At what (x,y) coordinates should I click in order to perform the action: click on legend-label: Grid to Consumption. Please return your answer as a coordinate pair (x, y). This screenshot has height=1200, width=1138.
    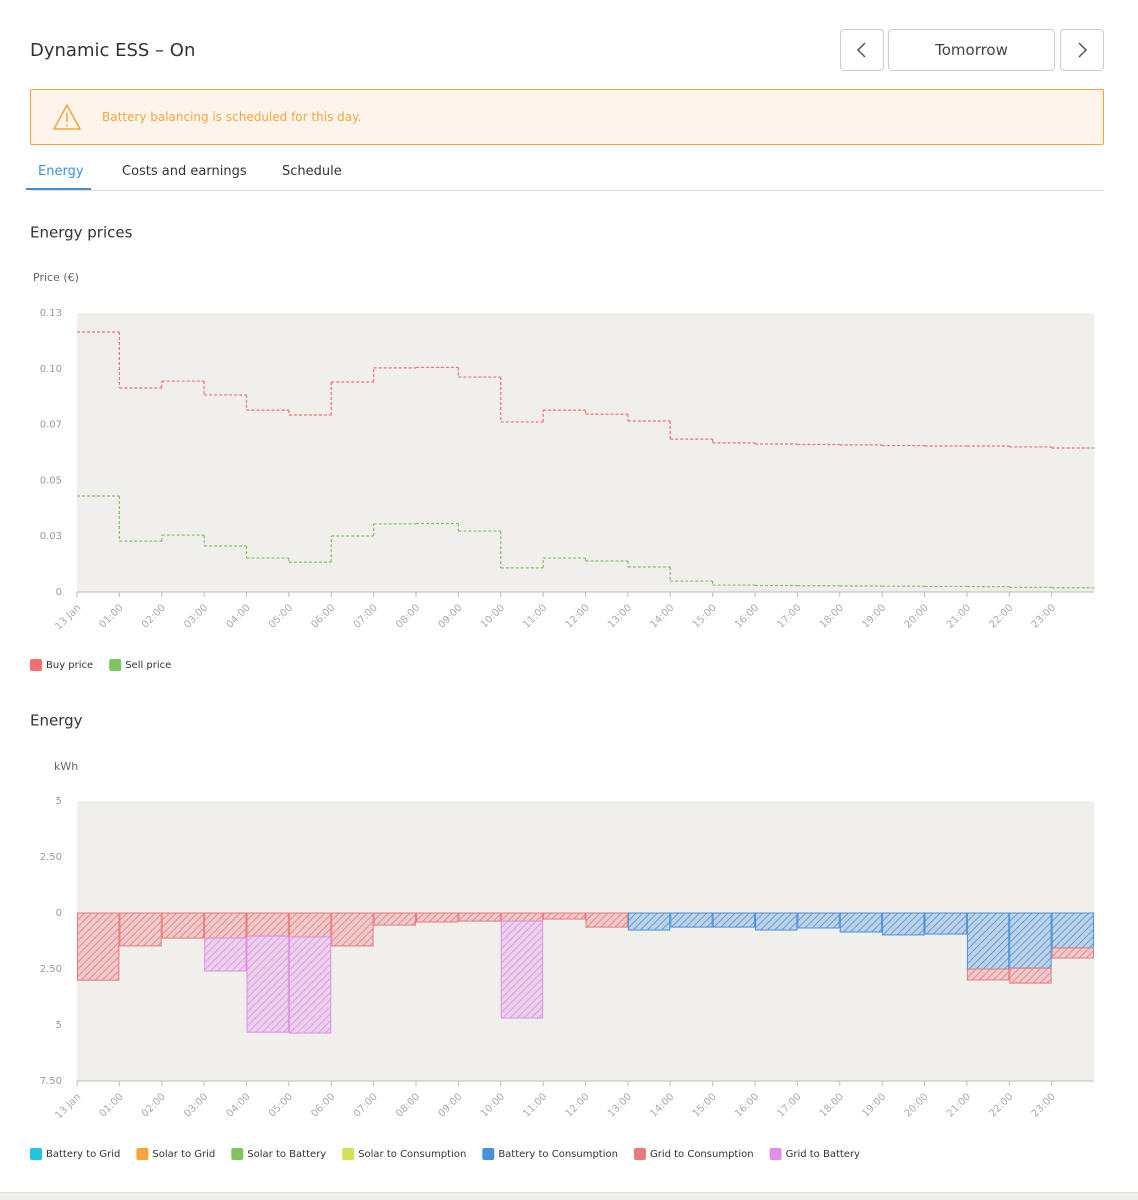
    Looking at the image, I should click on (702, 1154).